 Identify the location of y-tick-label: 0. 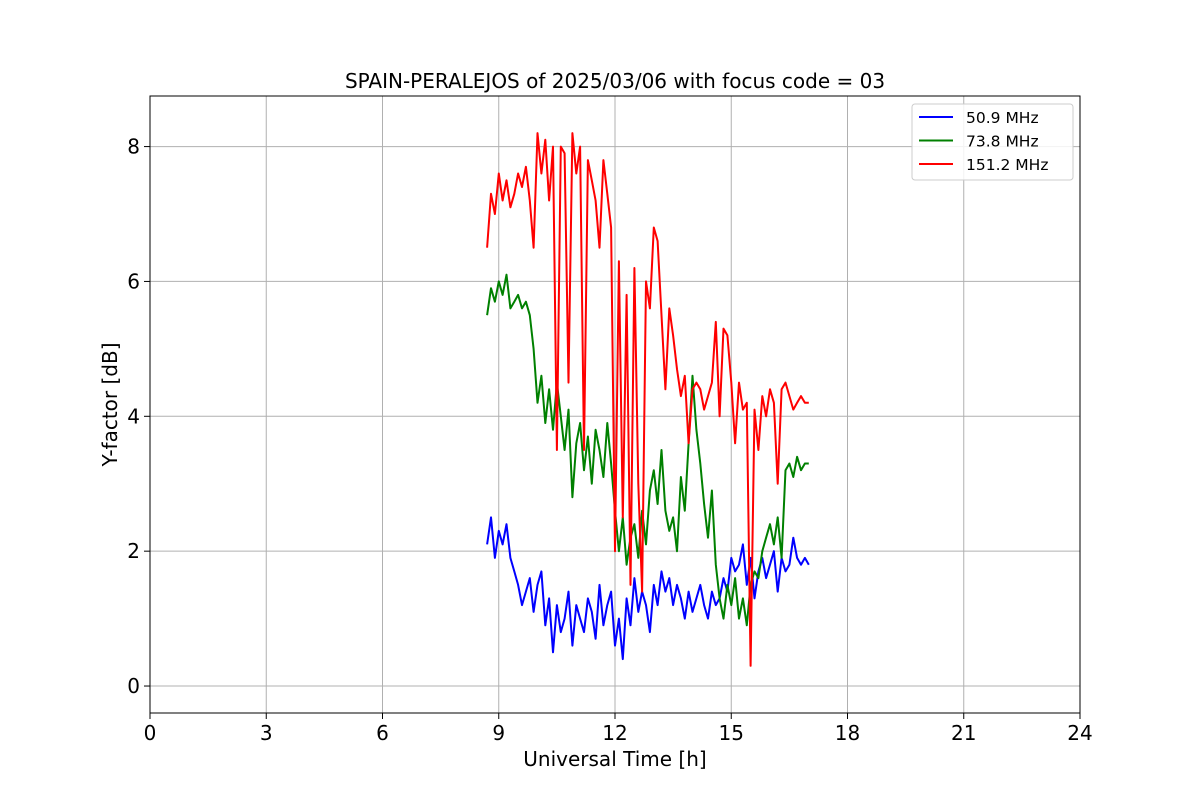
(133, 686).